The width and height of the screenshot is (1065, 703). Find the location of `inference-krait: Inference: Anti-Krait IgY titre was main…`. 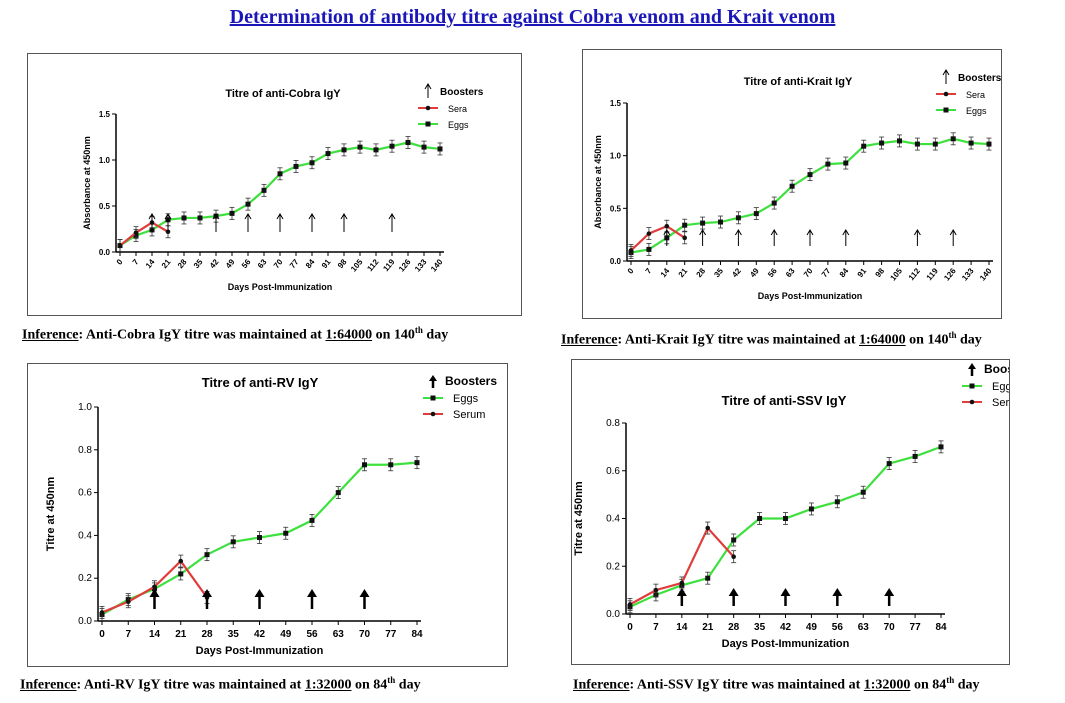

inference-krait: Inference: Anti-Krait IgY titre was main… is located at coordinates (771, 339).